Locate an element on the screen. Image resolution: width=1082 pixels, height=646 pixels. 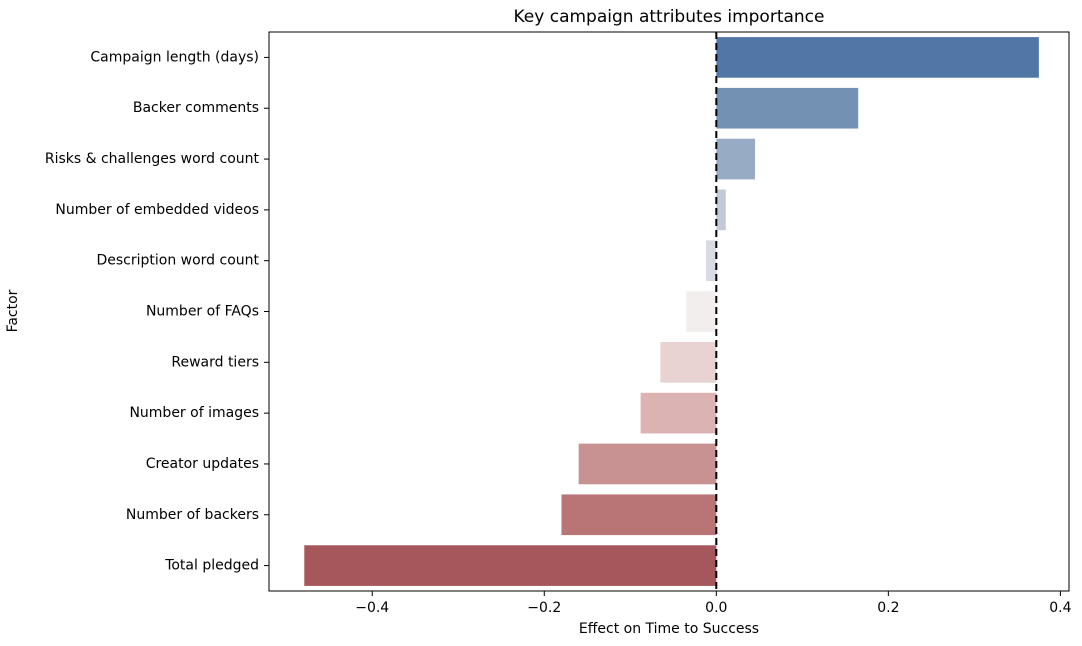
y-tick-label: Number of images is located at coordinates (194, 413).